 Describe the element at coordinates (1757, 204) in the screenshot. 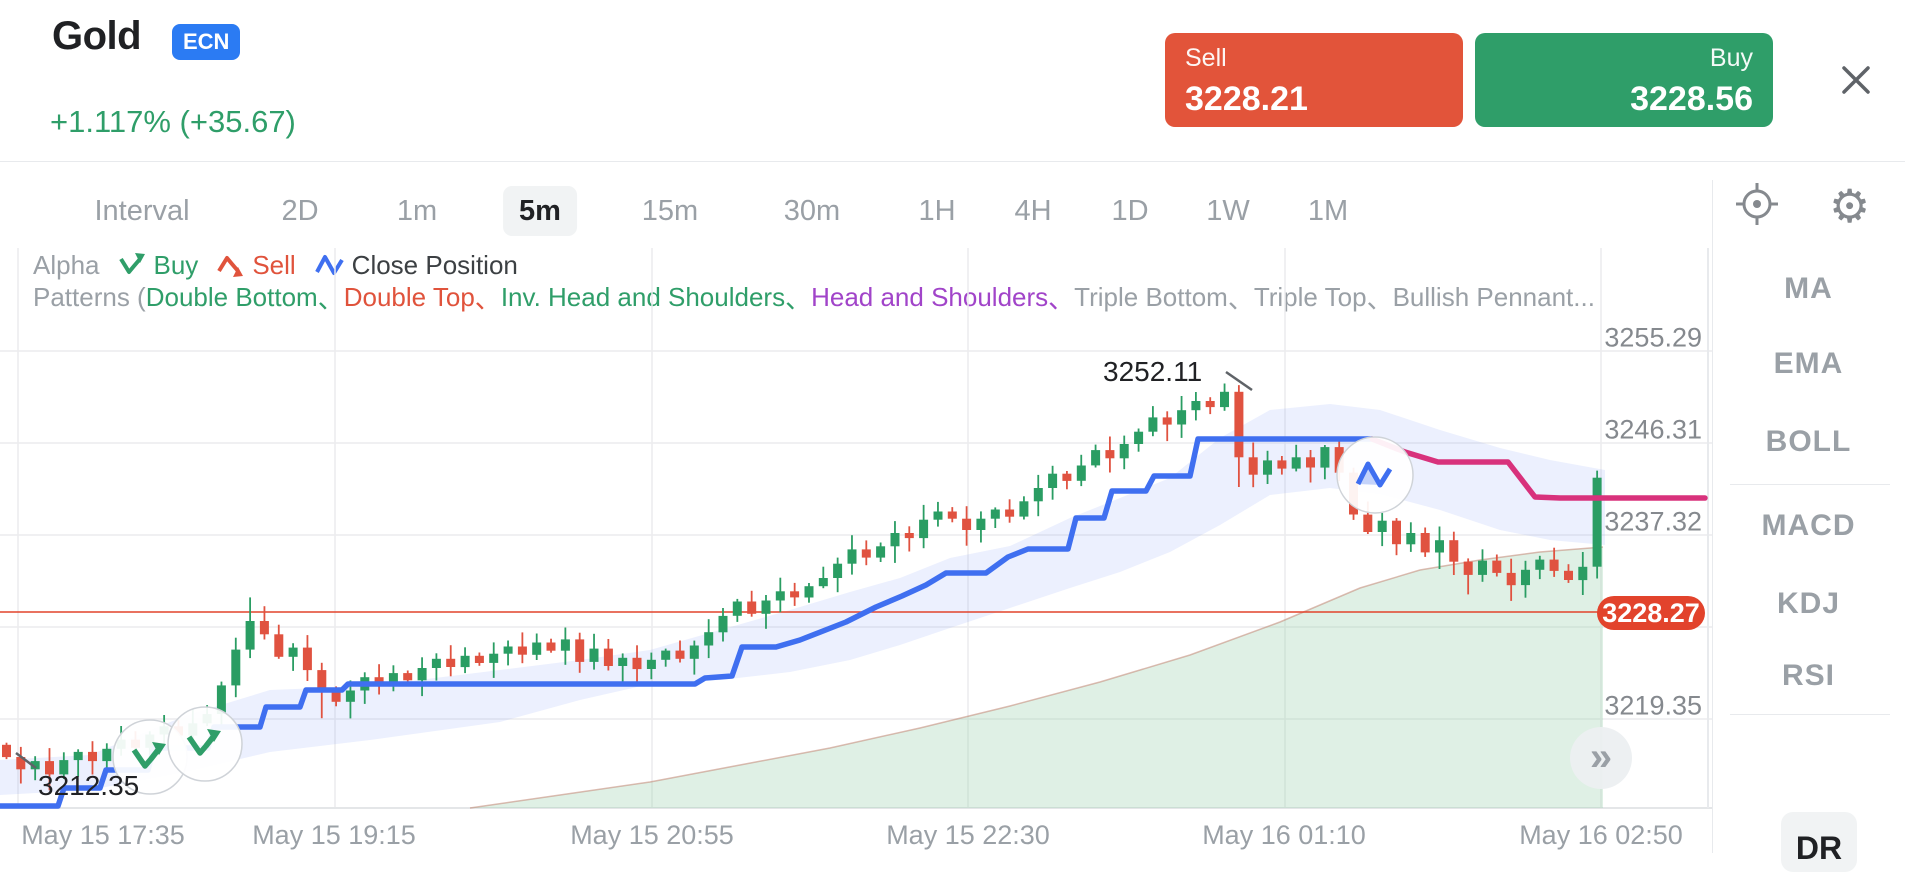

I see `crosshair-icon` at that location.